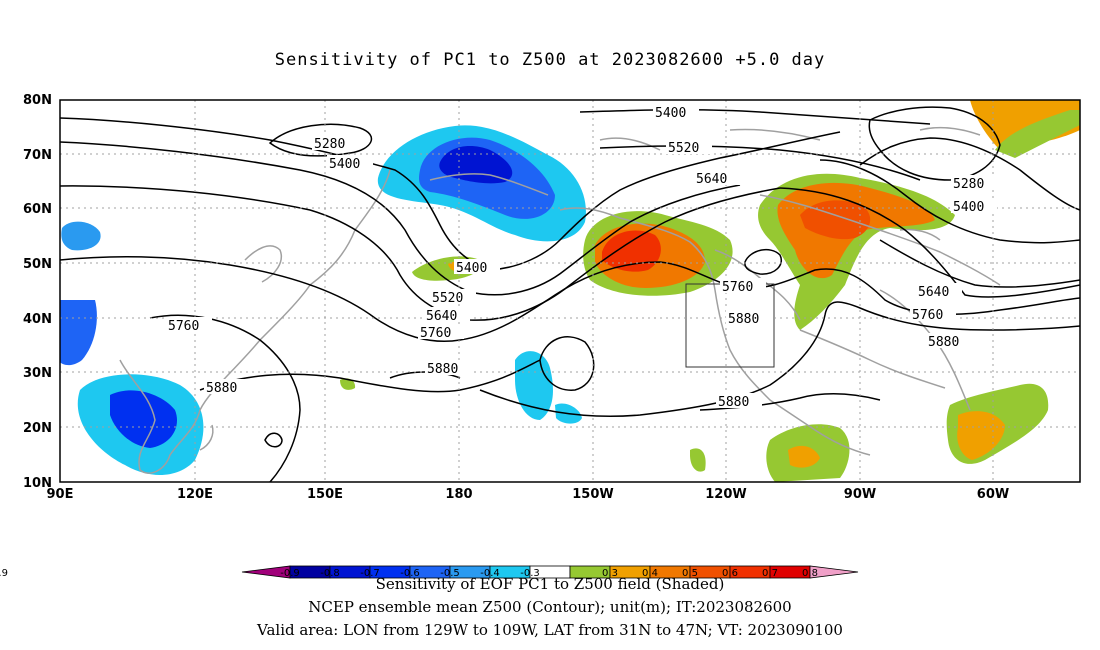 The image size is (1100, 650). What do you see at coordinates (37, 264) in the screenshot?
I see `lat-label: 50N` at bounding box center [37, 264].